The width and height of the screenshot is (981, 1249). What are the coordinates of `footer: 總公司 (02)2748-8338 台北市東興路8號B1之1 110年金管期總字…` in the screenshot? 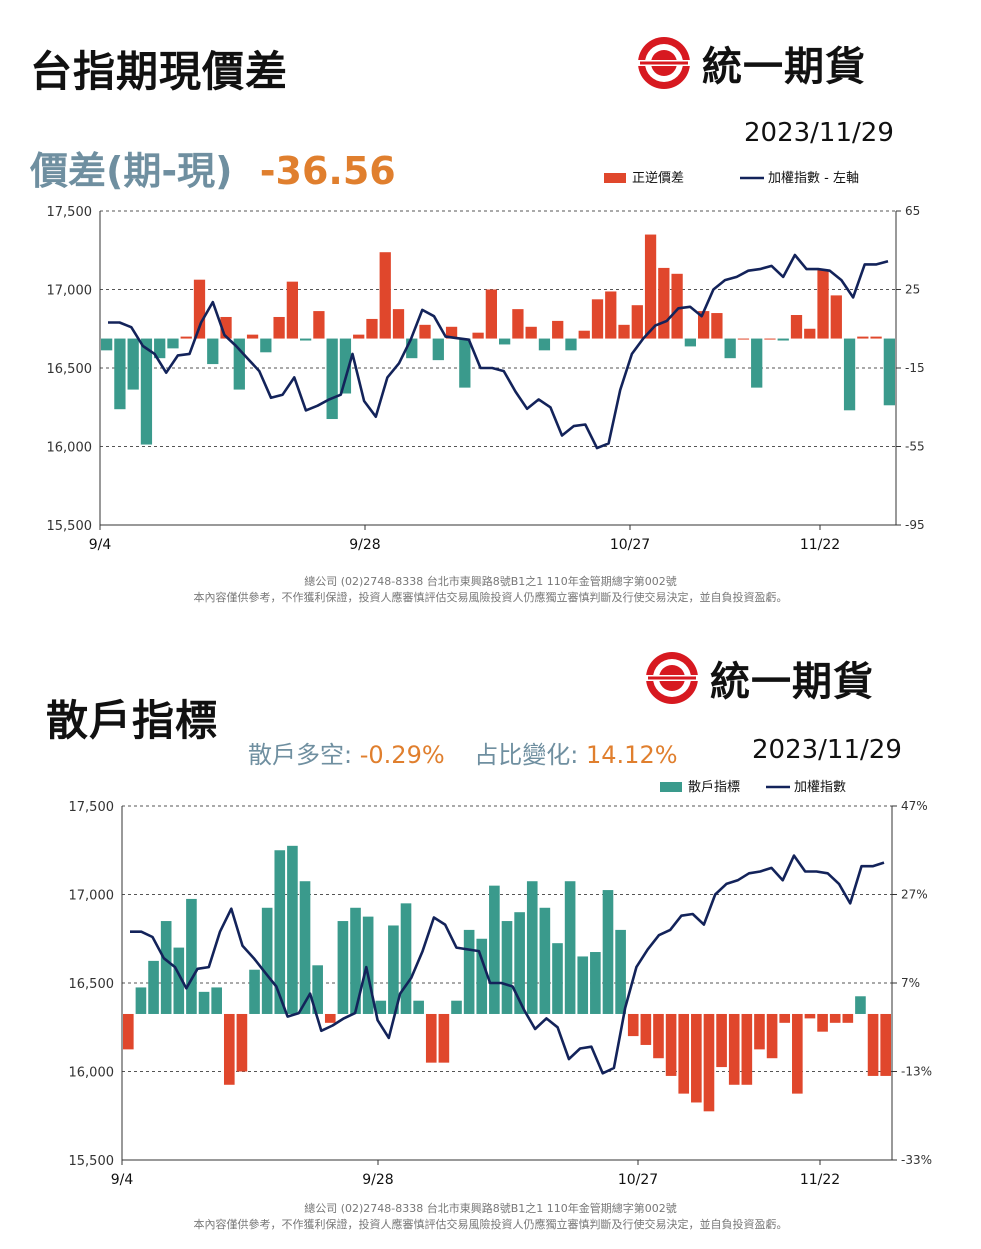 It's located at (490, 590).